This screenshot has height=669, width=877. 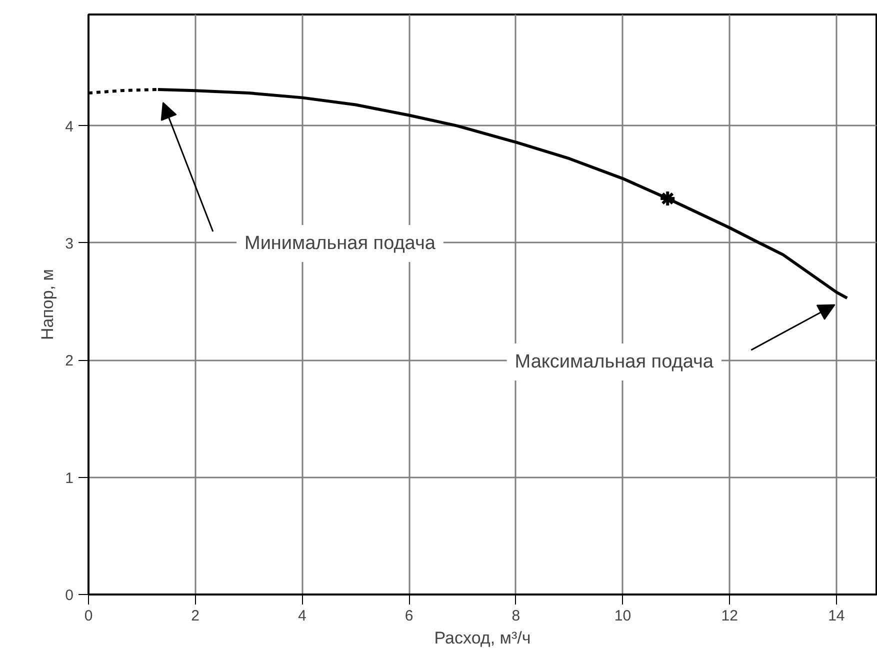 What do you see at coordinates (69, 478) in the screenshot?
I see `y-tick-label: 1` at bounding box center [69, 478].